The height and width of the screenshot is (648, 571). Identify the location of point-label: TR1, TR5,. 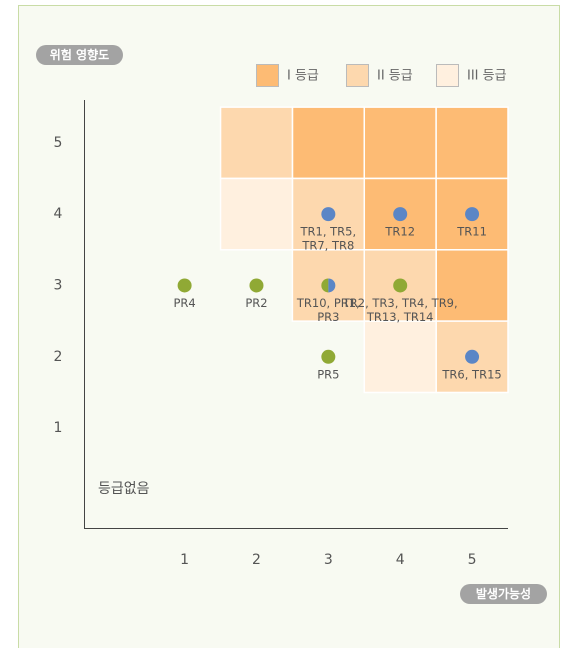
(328, 232).